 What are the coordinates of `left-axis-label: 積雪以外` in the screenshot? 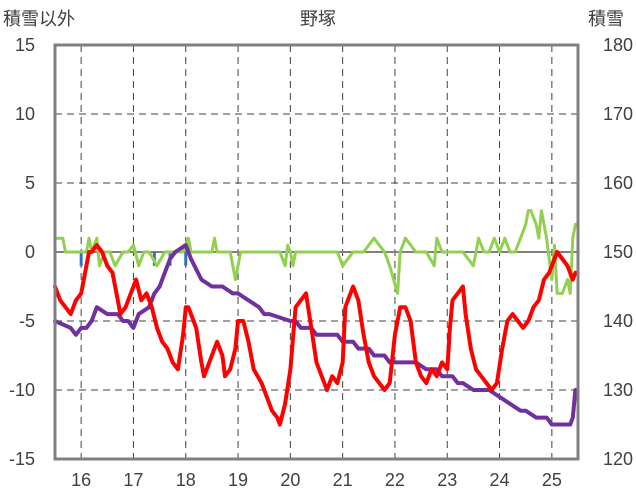 It's located at (39, 19).